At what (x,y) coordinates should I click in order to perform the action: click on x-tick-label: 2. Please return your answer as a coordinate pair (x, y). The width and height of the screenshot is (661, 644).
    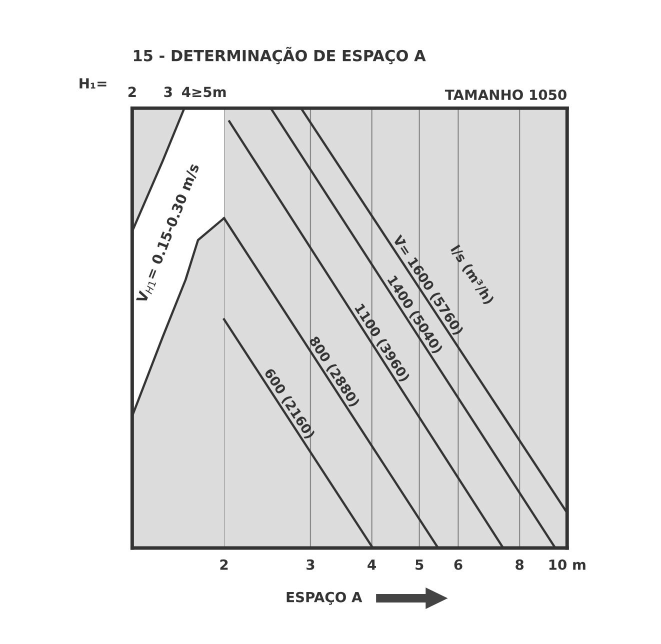
    Looking at the image, I should click on (224, 564).